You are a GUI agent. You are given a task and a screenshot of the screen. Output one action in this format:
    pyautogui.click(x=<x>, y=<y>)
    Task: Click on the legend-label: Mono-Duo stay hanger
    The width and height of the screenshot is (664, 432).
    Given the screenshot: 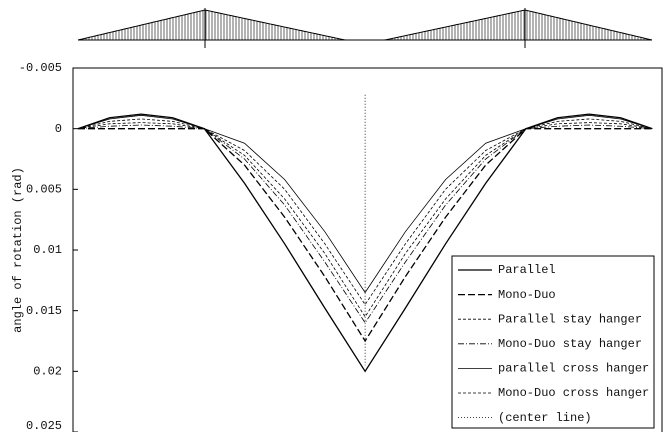 What is the action you would take?
    pyautogui.click(x=570, y=344)
    